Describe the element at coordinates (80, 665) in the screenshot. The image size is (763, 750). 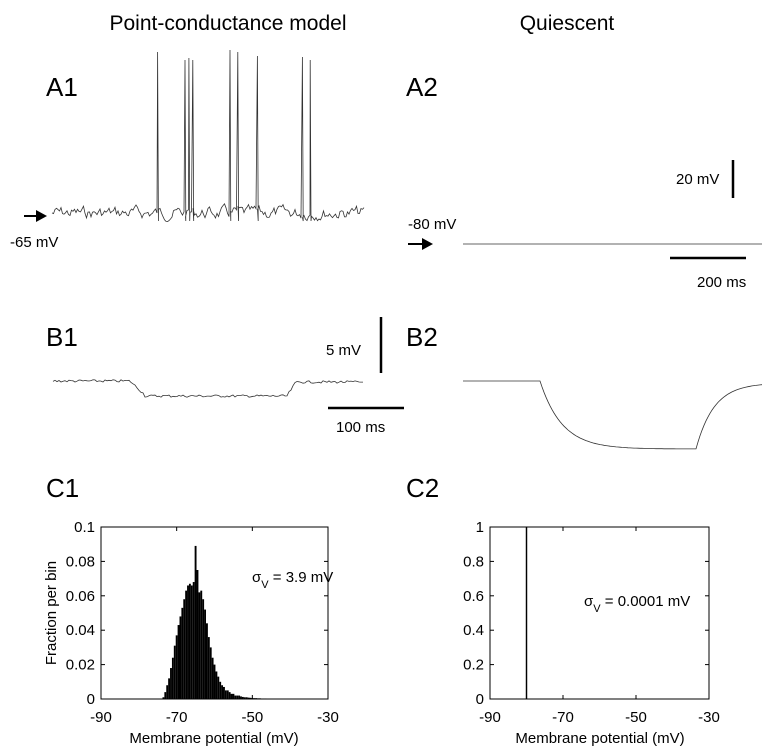
I see `c1-y-tick-label: 0.02` at that location.